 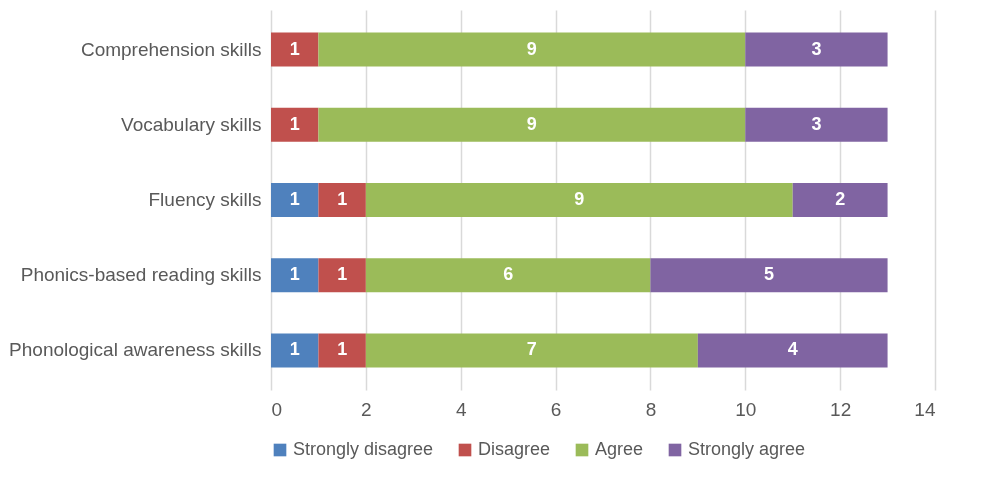 I want to click on x-tick-label: 4, so click(x=461, y=409).